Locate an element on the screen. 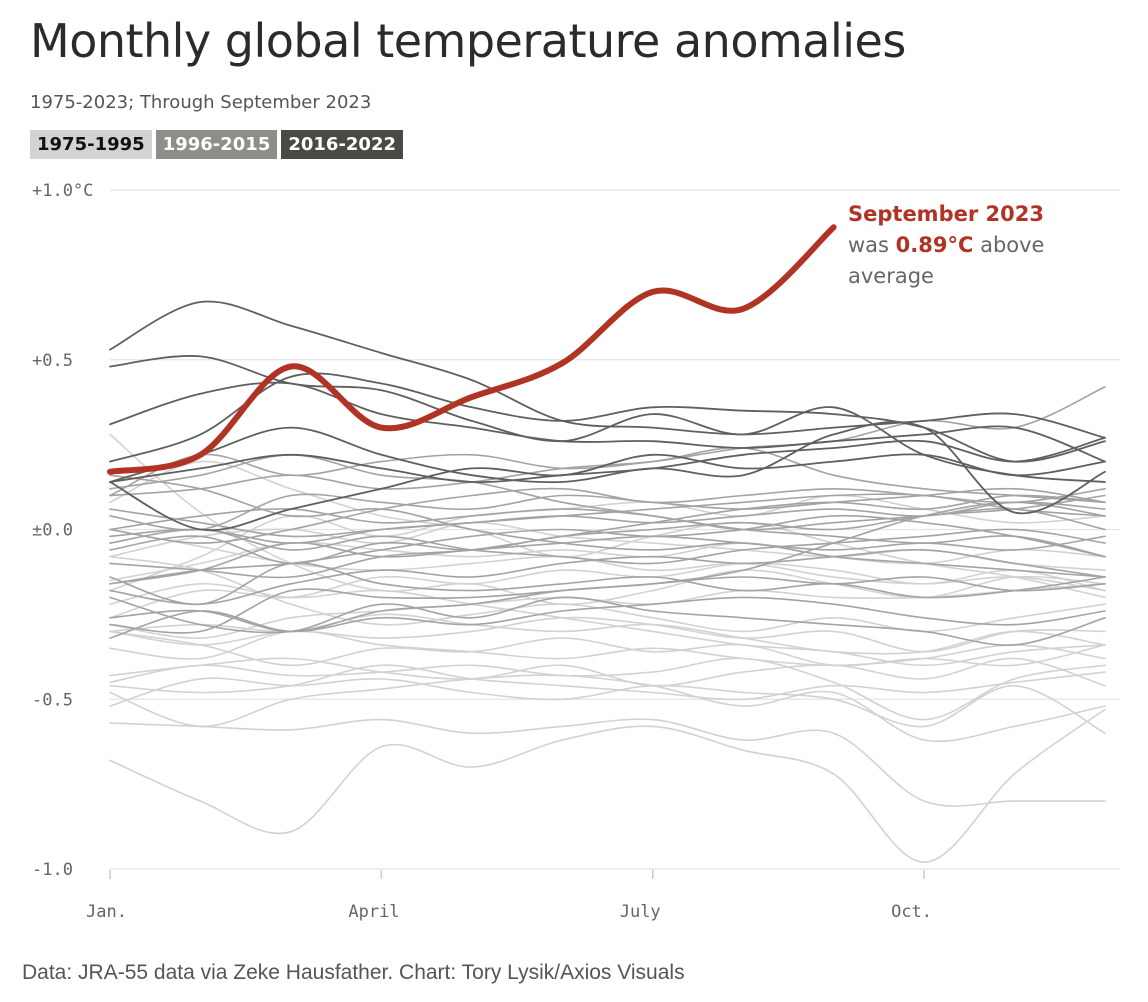 The width and height of the screenshot is (1148, 1002). legend: 1975-1995 1996-2015 2016-2022 is located at coordinates (217, 144).